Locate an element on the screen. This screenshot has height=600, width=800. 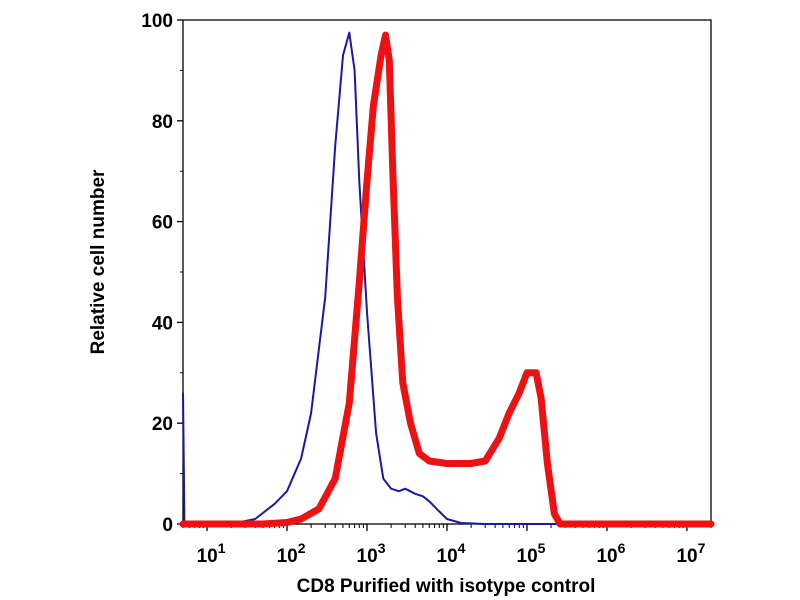
y-tick-label: 100 is located at coordinates (157, 21).